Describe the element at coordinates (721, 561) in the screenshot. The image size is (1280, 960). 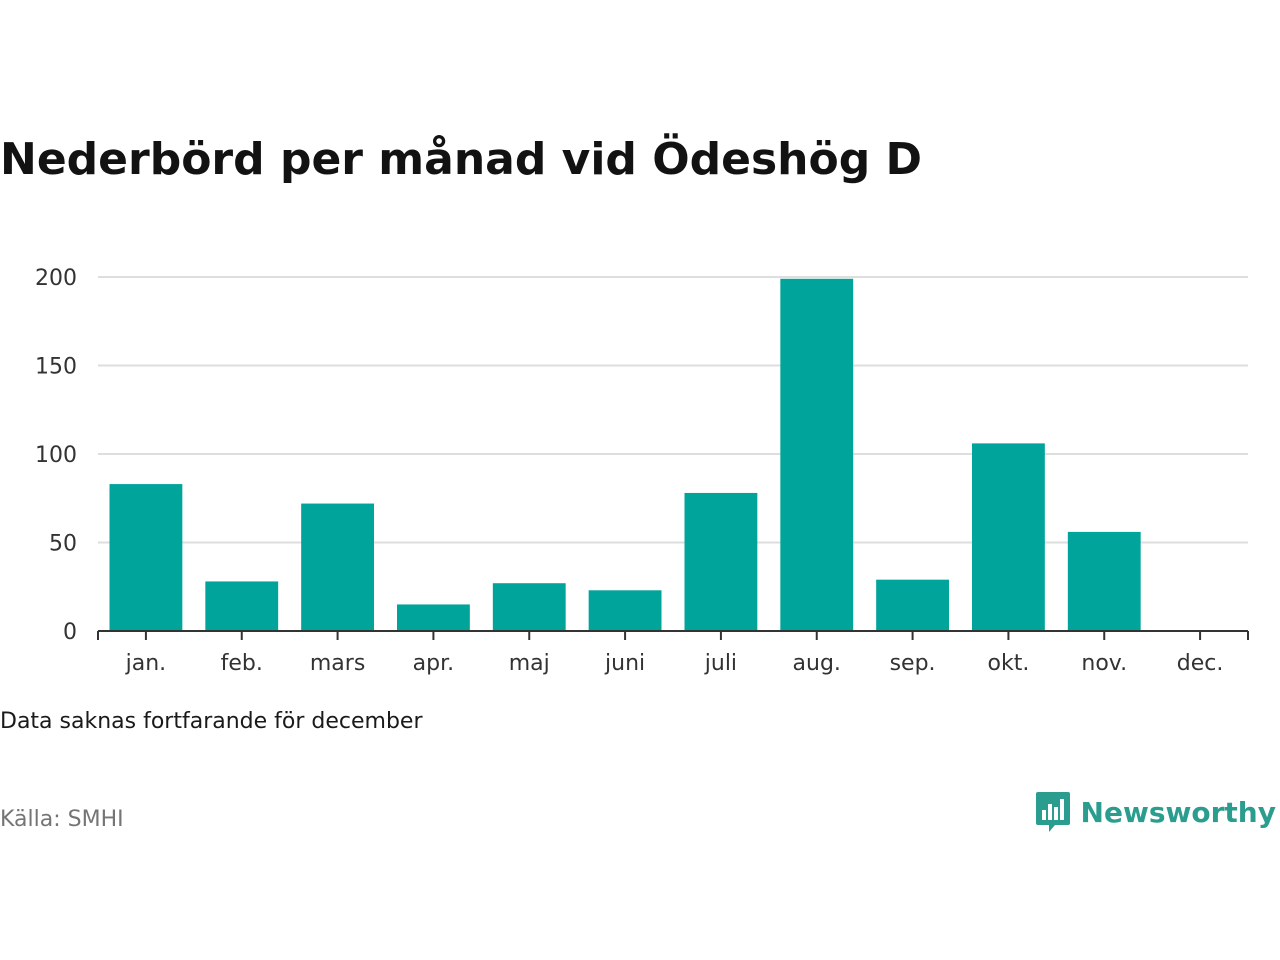
I see `bar-juli` at that location.